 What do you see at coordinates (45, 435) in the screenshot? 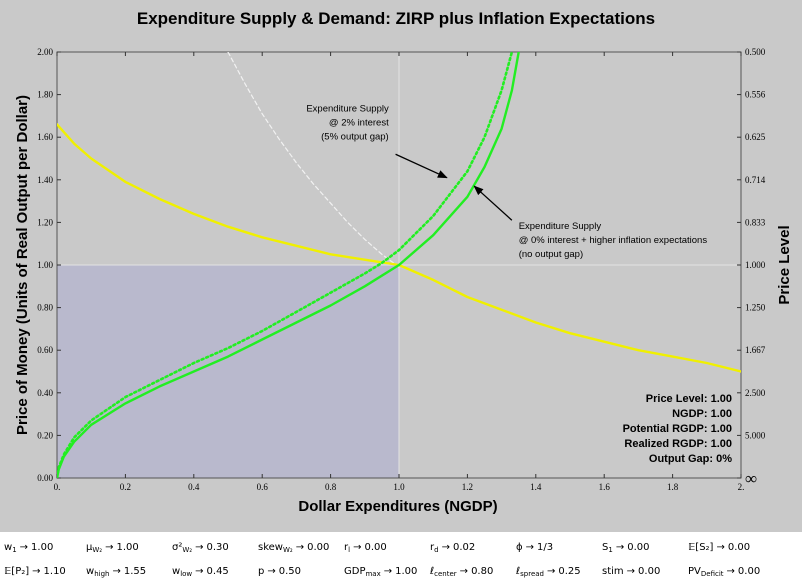
I see `y-tick-label: 0.20` at bounding box center [45, 435].